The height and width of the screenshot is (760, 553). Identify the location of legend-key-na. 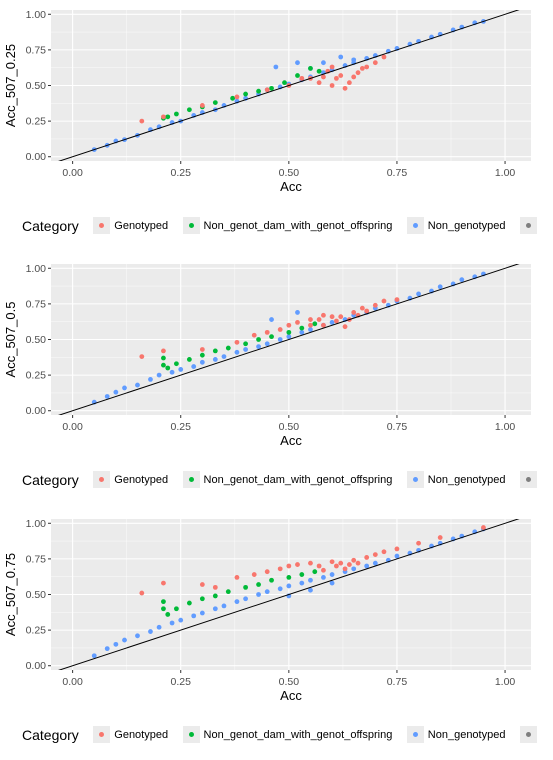
(528, 480).